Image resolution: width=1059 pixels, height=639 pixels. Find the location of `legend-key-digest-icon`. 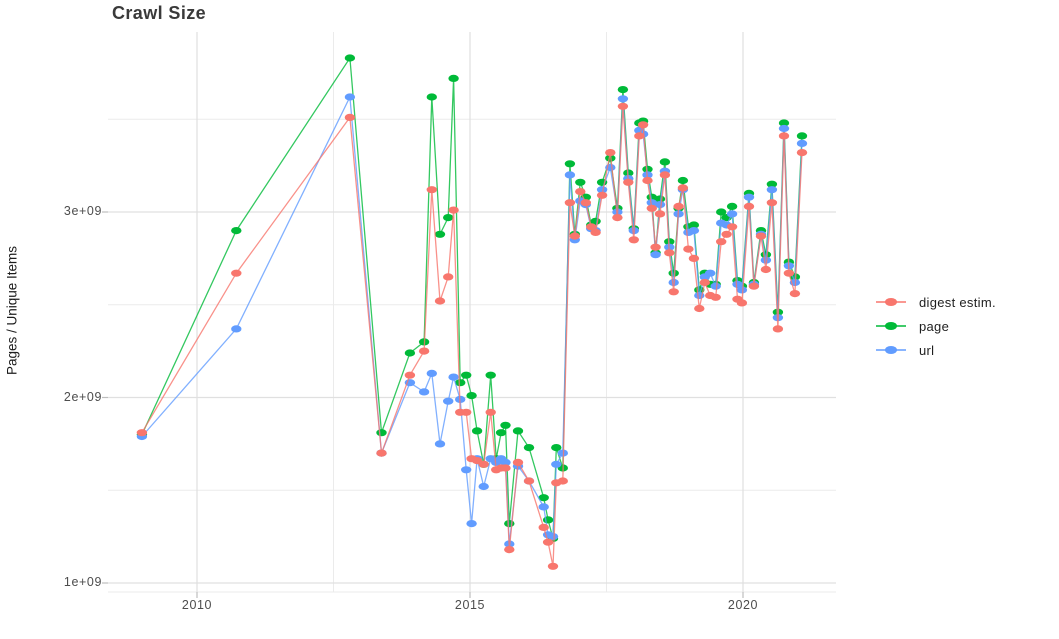

legend-key-digest-icon is located at coordinates (891, 302).